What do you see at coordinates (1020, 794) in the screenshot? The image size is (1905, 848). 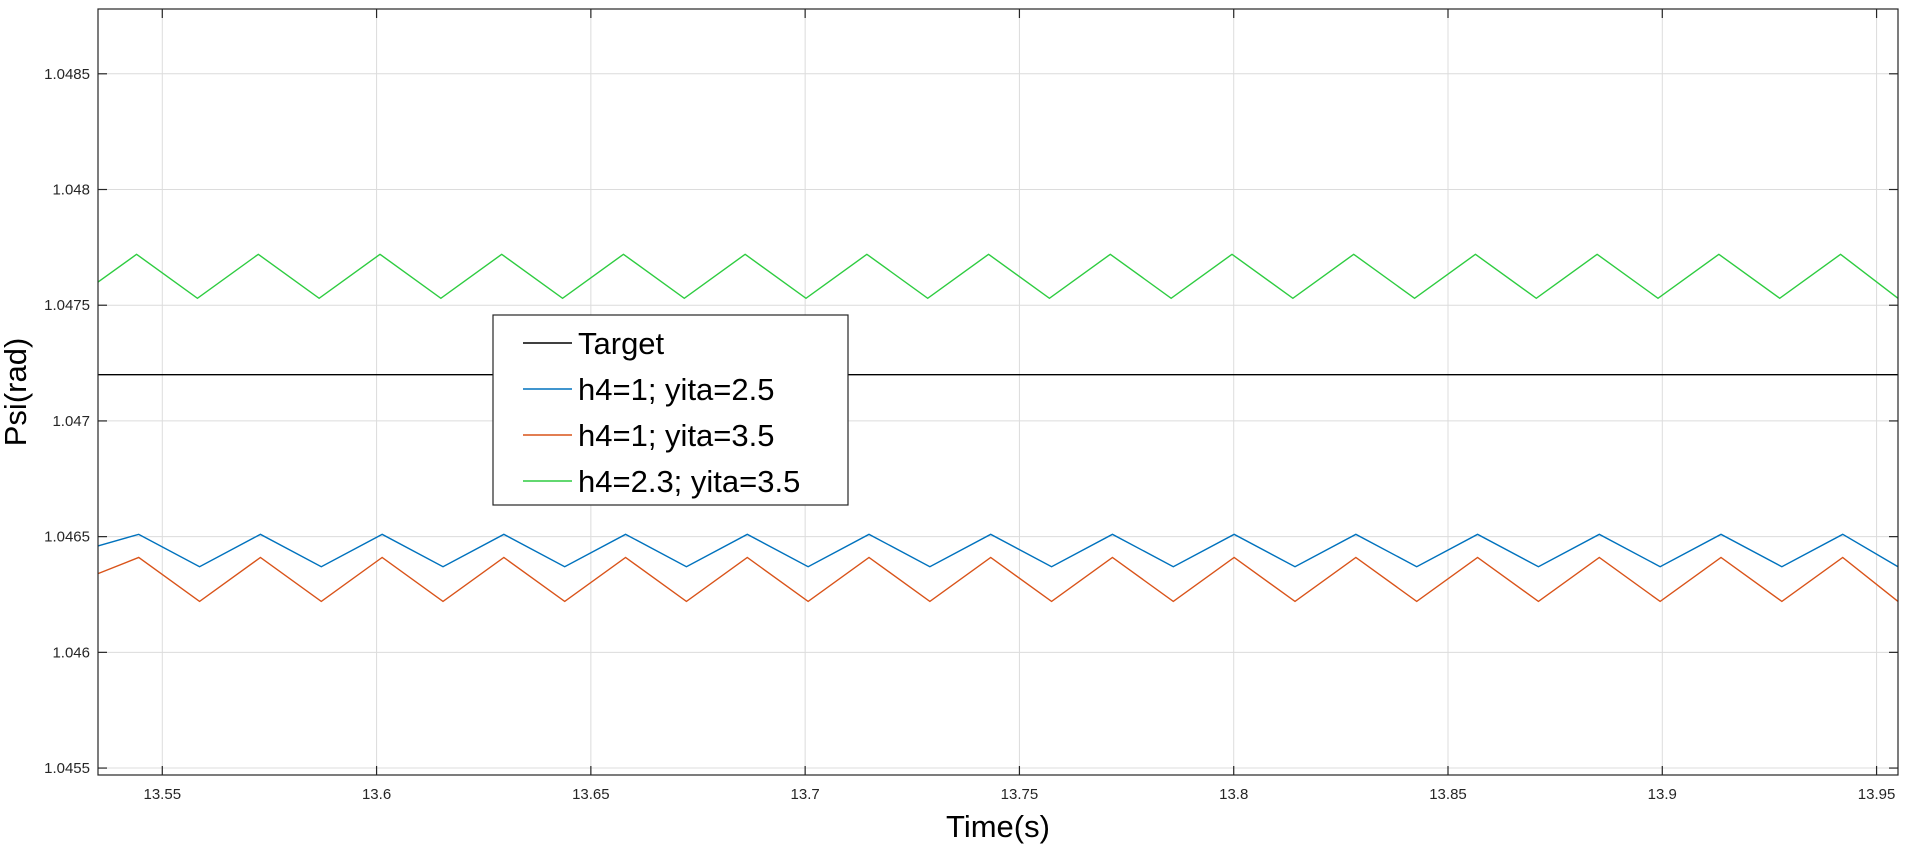 I see `x-tick-label: 13.75` at bounding box center [1020, 794].